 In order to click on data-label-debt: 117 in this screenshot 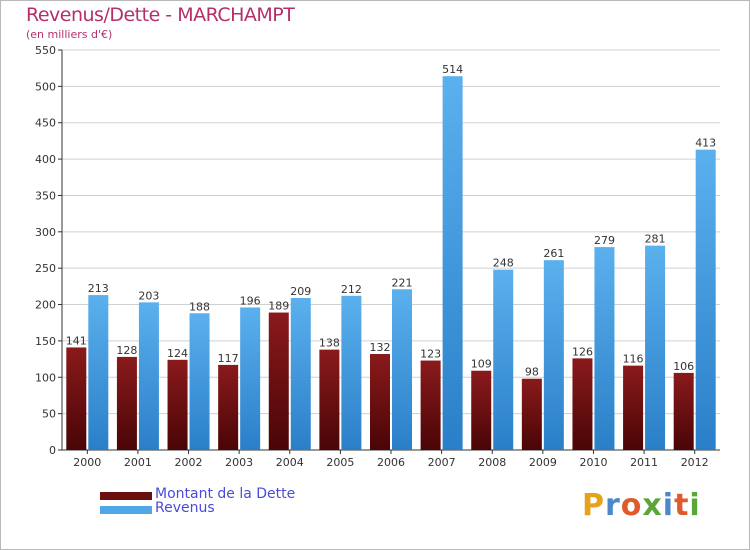, I will do `click(228, 358)`.